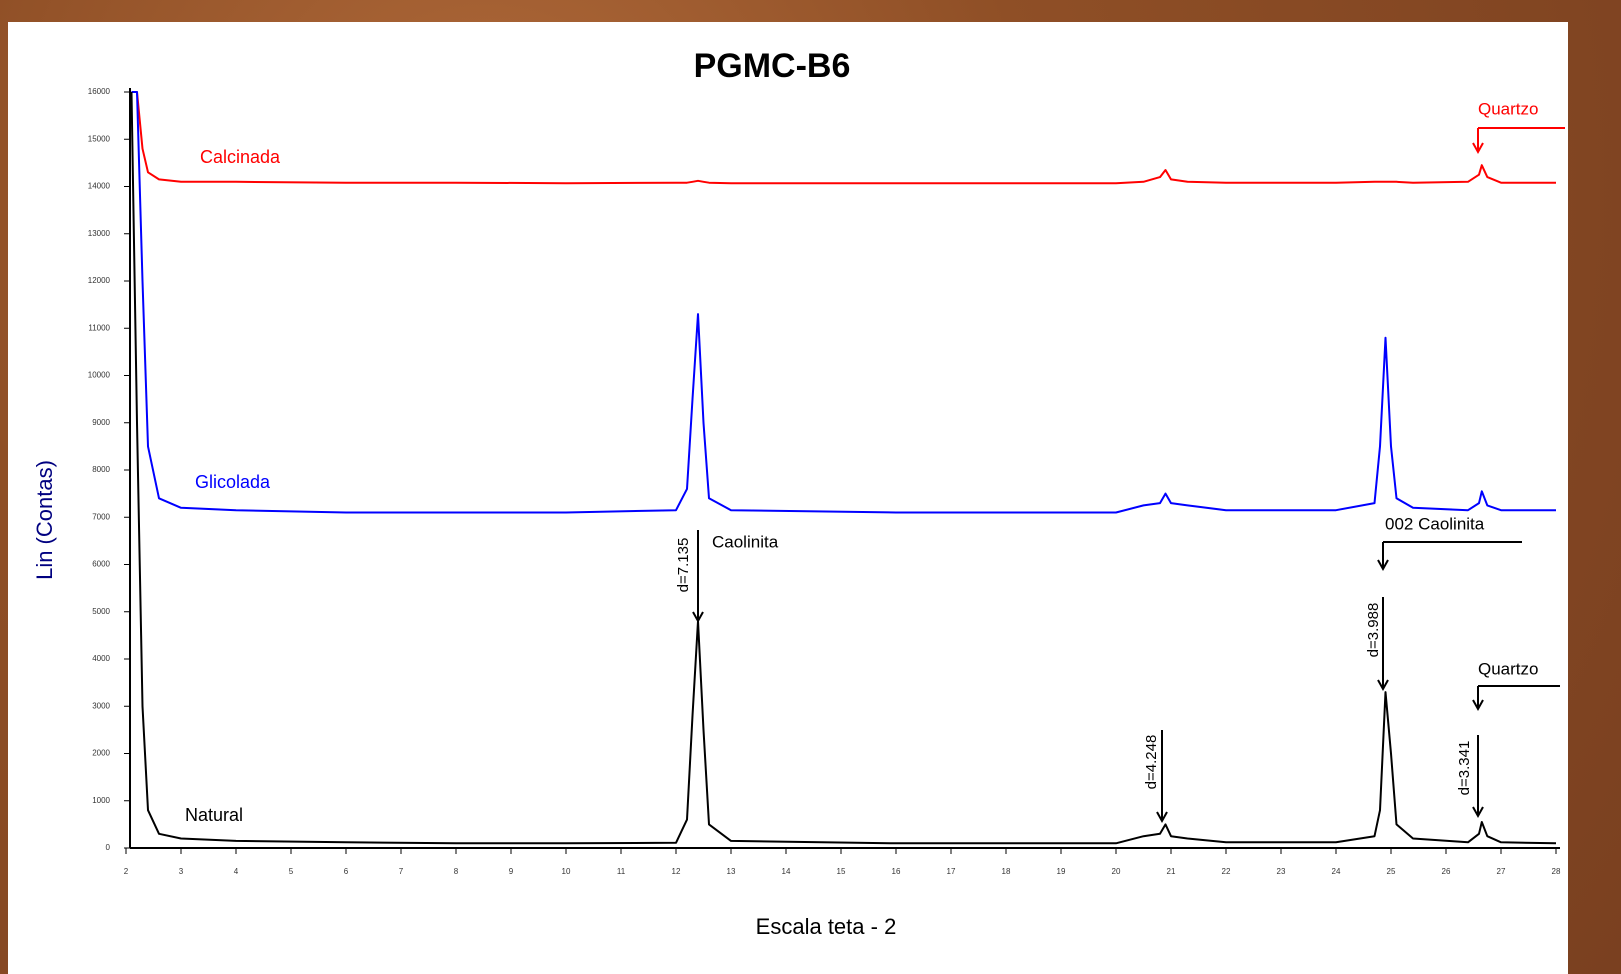 The height and width of the screenshot is (974, 1621). I want to click on x-tick-label: 8, so click(456, 871).